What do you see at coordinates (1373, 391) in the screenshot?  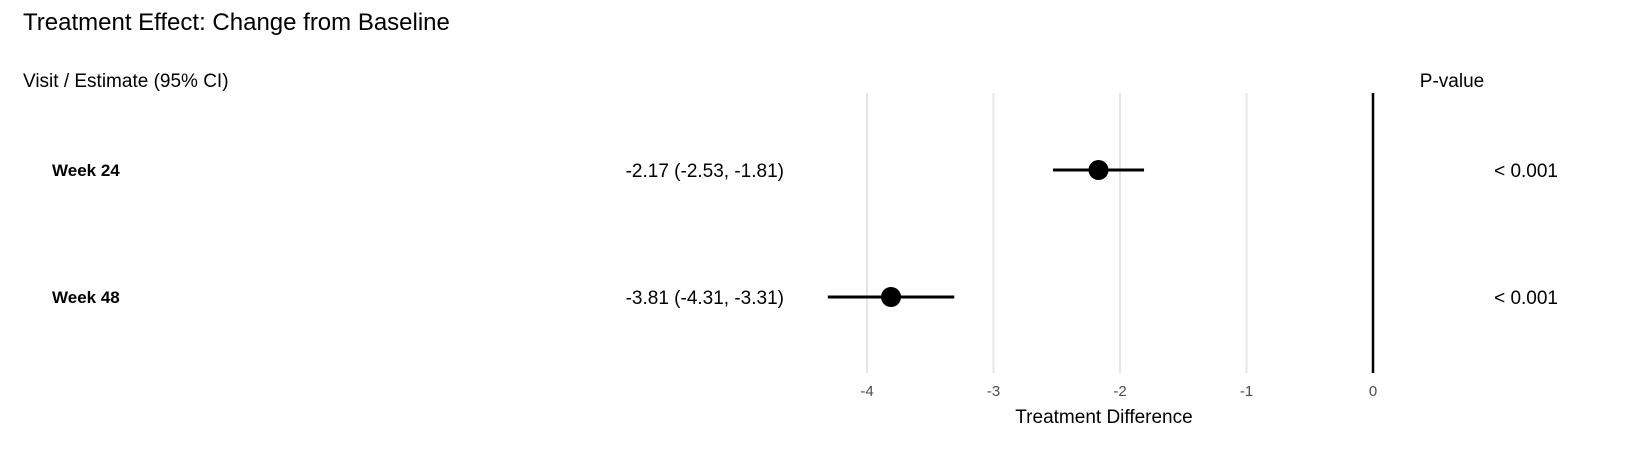 I see `x-tick-label: 0` at bounding box center [1373, 391].